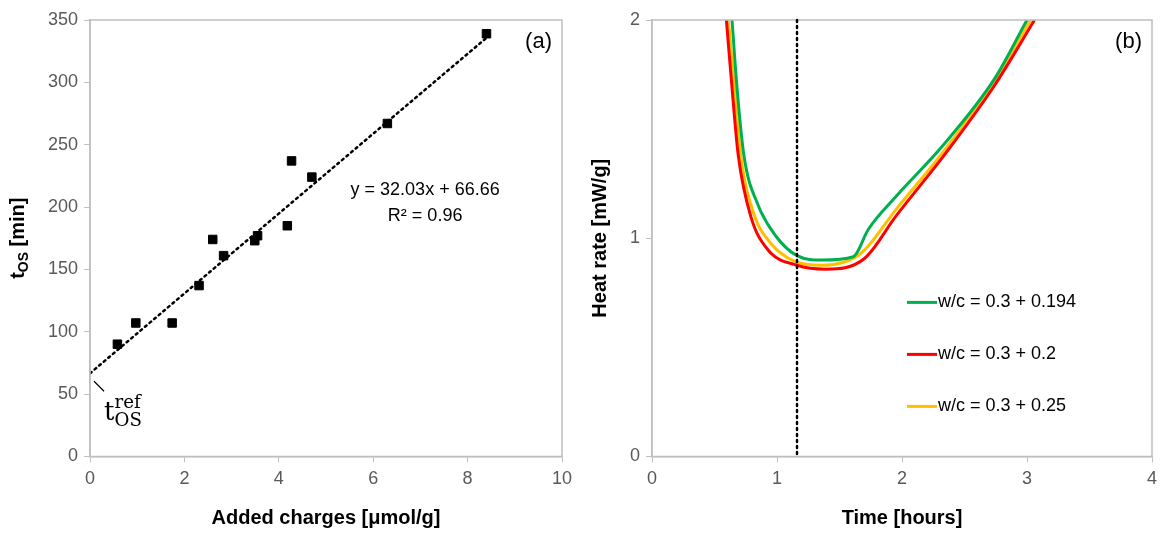  I want to click on y-tick-label: 200, so click(63, 206).